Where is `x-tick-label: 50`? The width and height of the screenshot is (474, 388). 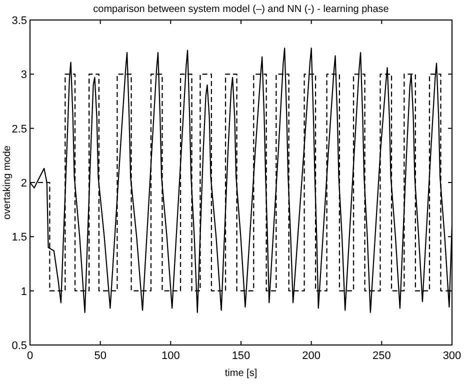
x-tick-label: 50 is located at coordinates (100, 356).